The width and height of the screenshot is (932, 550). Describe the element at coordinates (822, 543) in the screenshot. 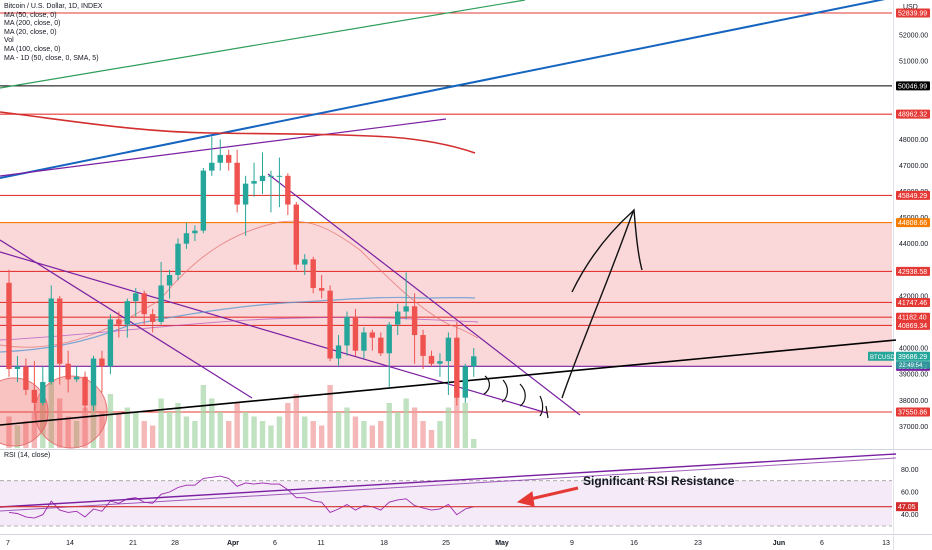

I see `time-tick-label-14: 6` at that location.